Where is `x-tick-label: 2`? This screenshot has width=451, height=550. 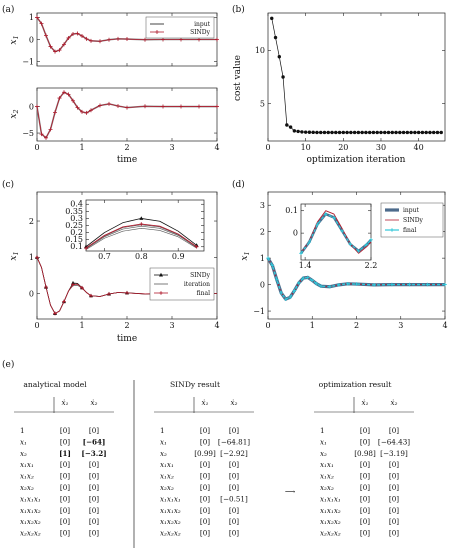 x-tick-label: 2 is located at coordinates (126, 325).